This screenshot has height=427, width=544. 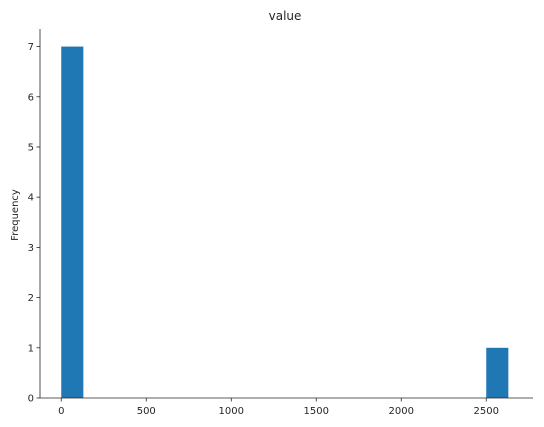 I want to click on y-tick-label-7: 7, so click(x=31, y=47).